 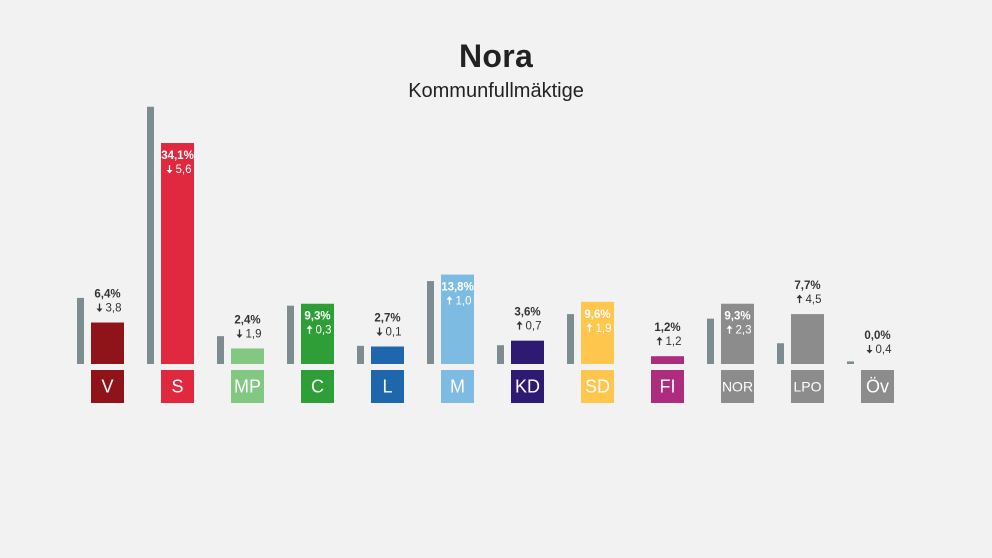 I want to click on prev-bar-l, so click(x=360, y=354).